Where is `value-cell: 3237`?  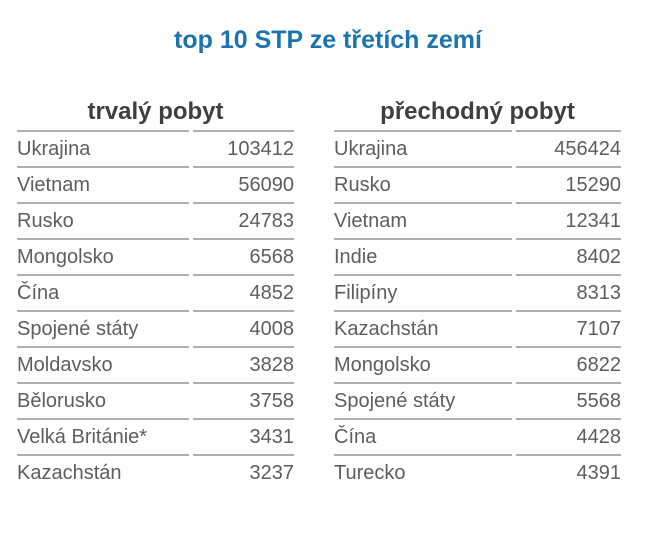
value-cell: 3237 is located at coordinates (243, 472).